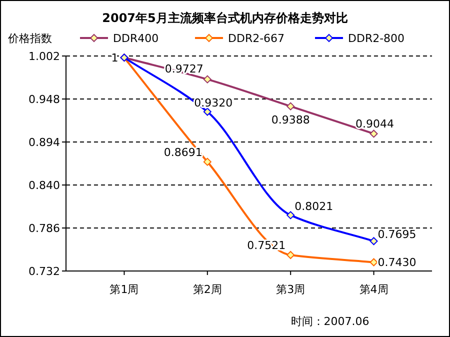 This screenshot has width=450, height=337. I want to click on data-label: 0.8021, so click(314, 207).